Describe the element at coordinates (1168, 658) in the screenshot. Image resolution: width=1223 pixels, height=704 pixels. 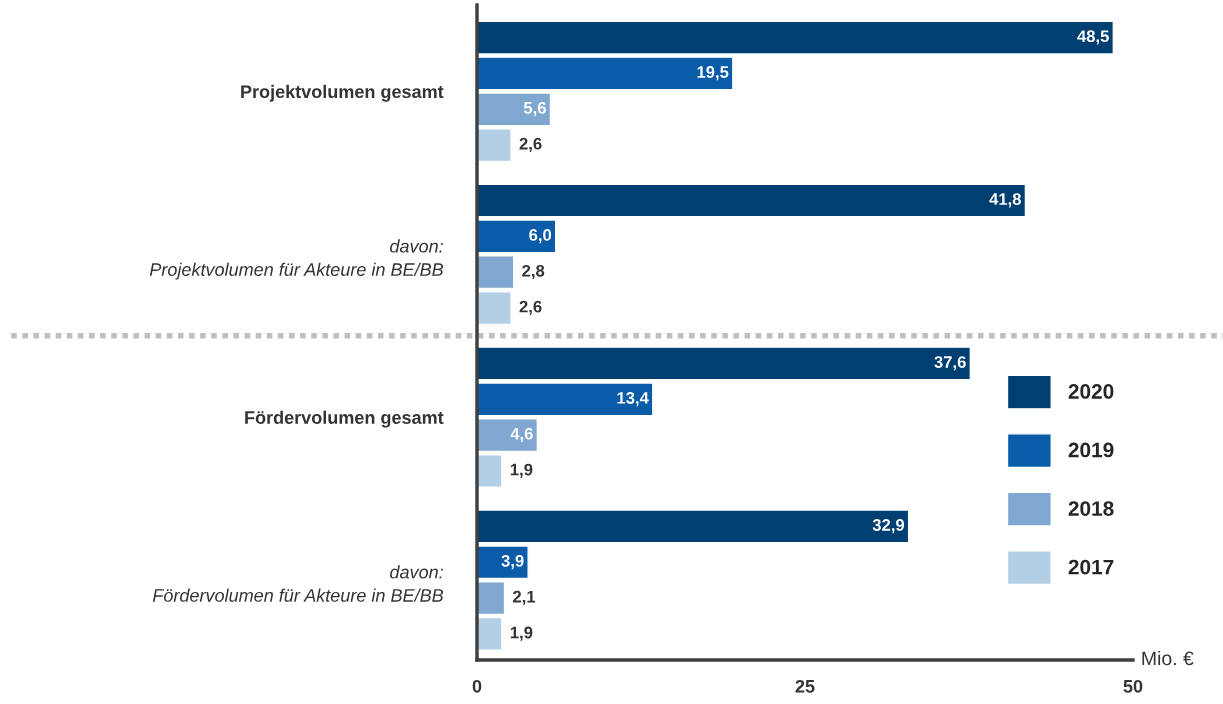
I see `x-axis-title: Mio. €` at that location.